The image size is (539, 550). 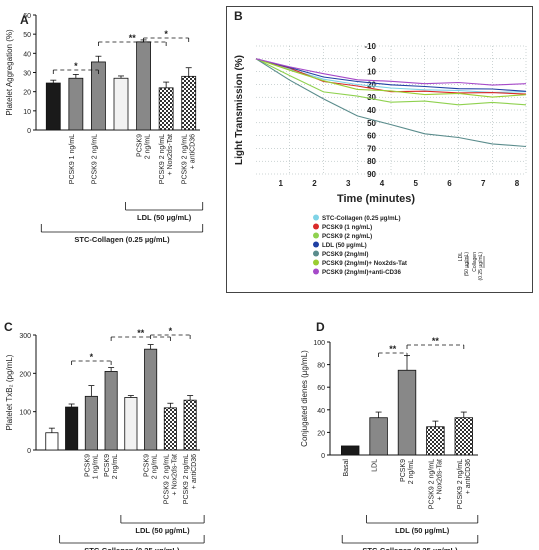 What do you see at coordinates (483, 183) in the screenshot?
I see `x-tick-label: 7` at bounding box center [483, 183].